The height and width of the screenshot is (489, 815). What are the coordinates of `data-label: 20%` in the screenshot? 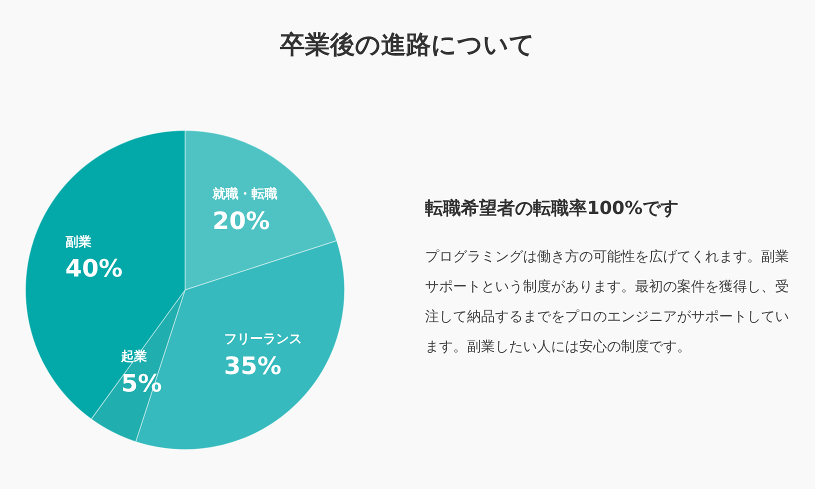 It's located at (241, 220).